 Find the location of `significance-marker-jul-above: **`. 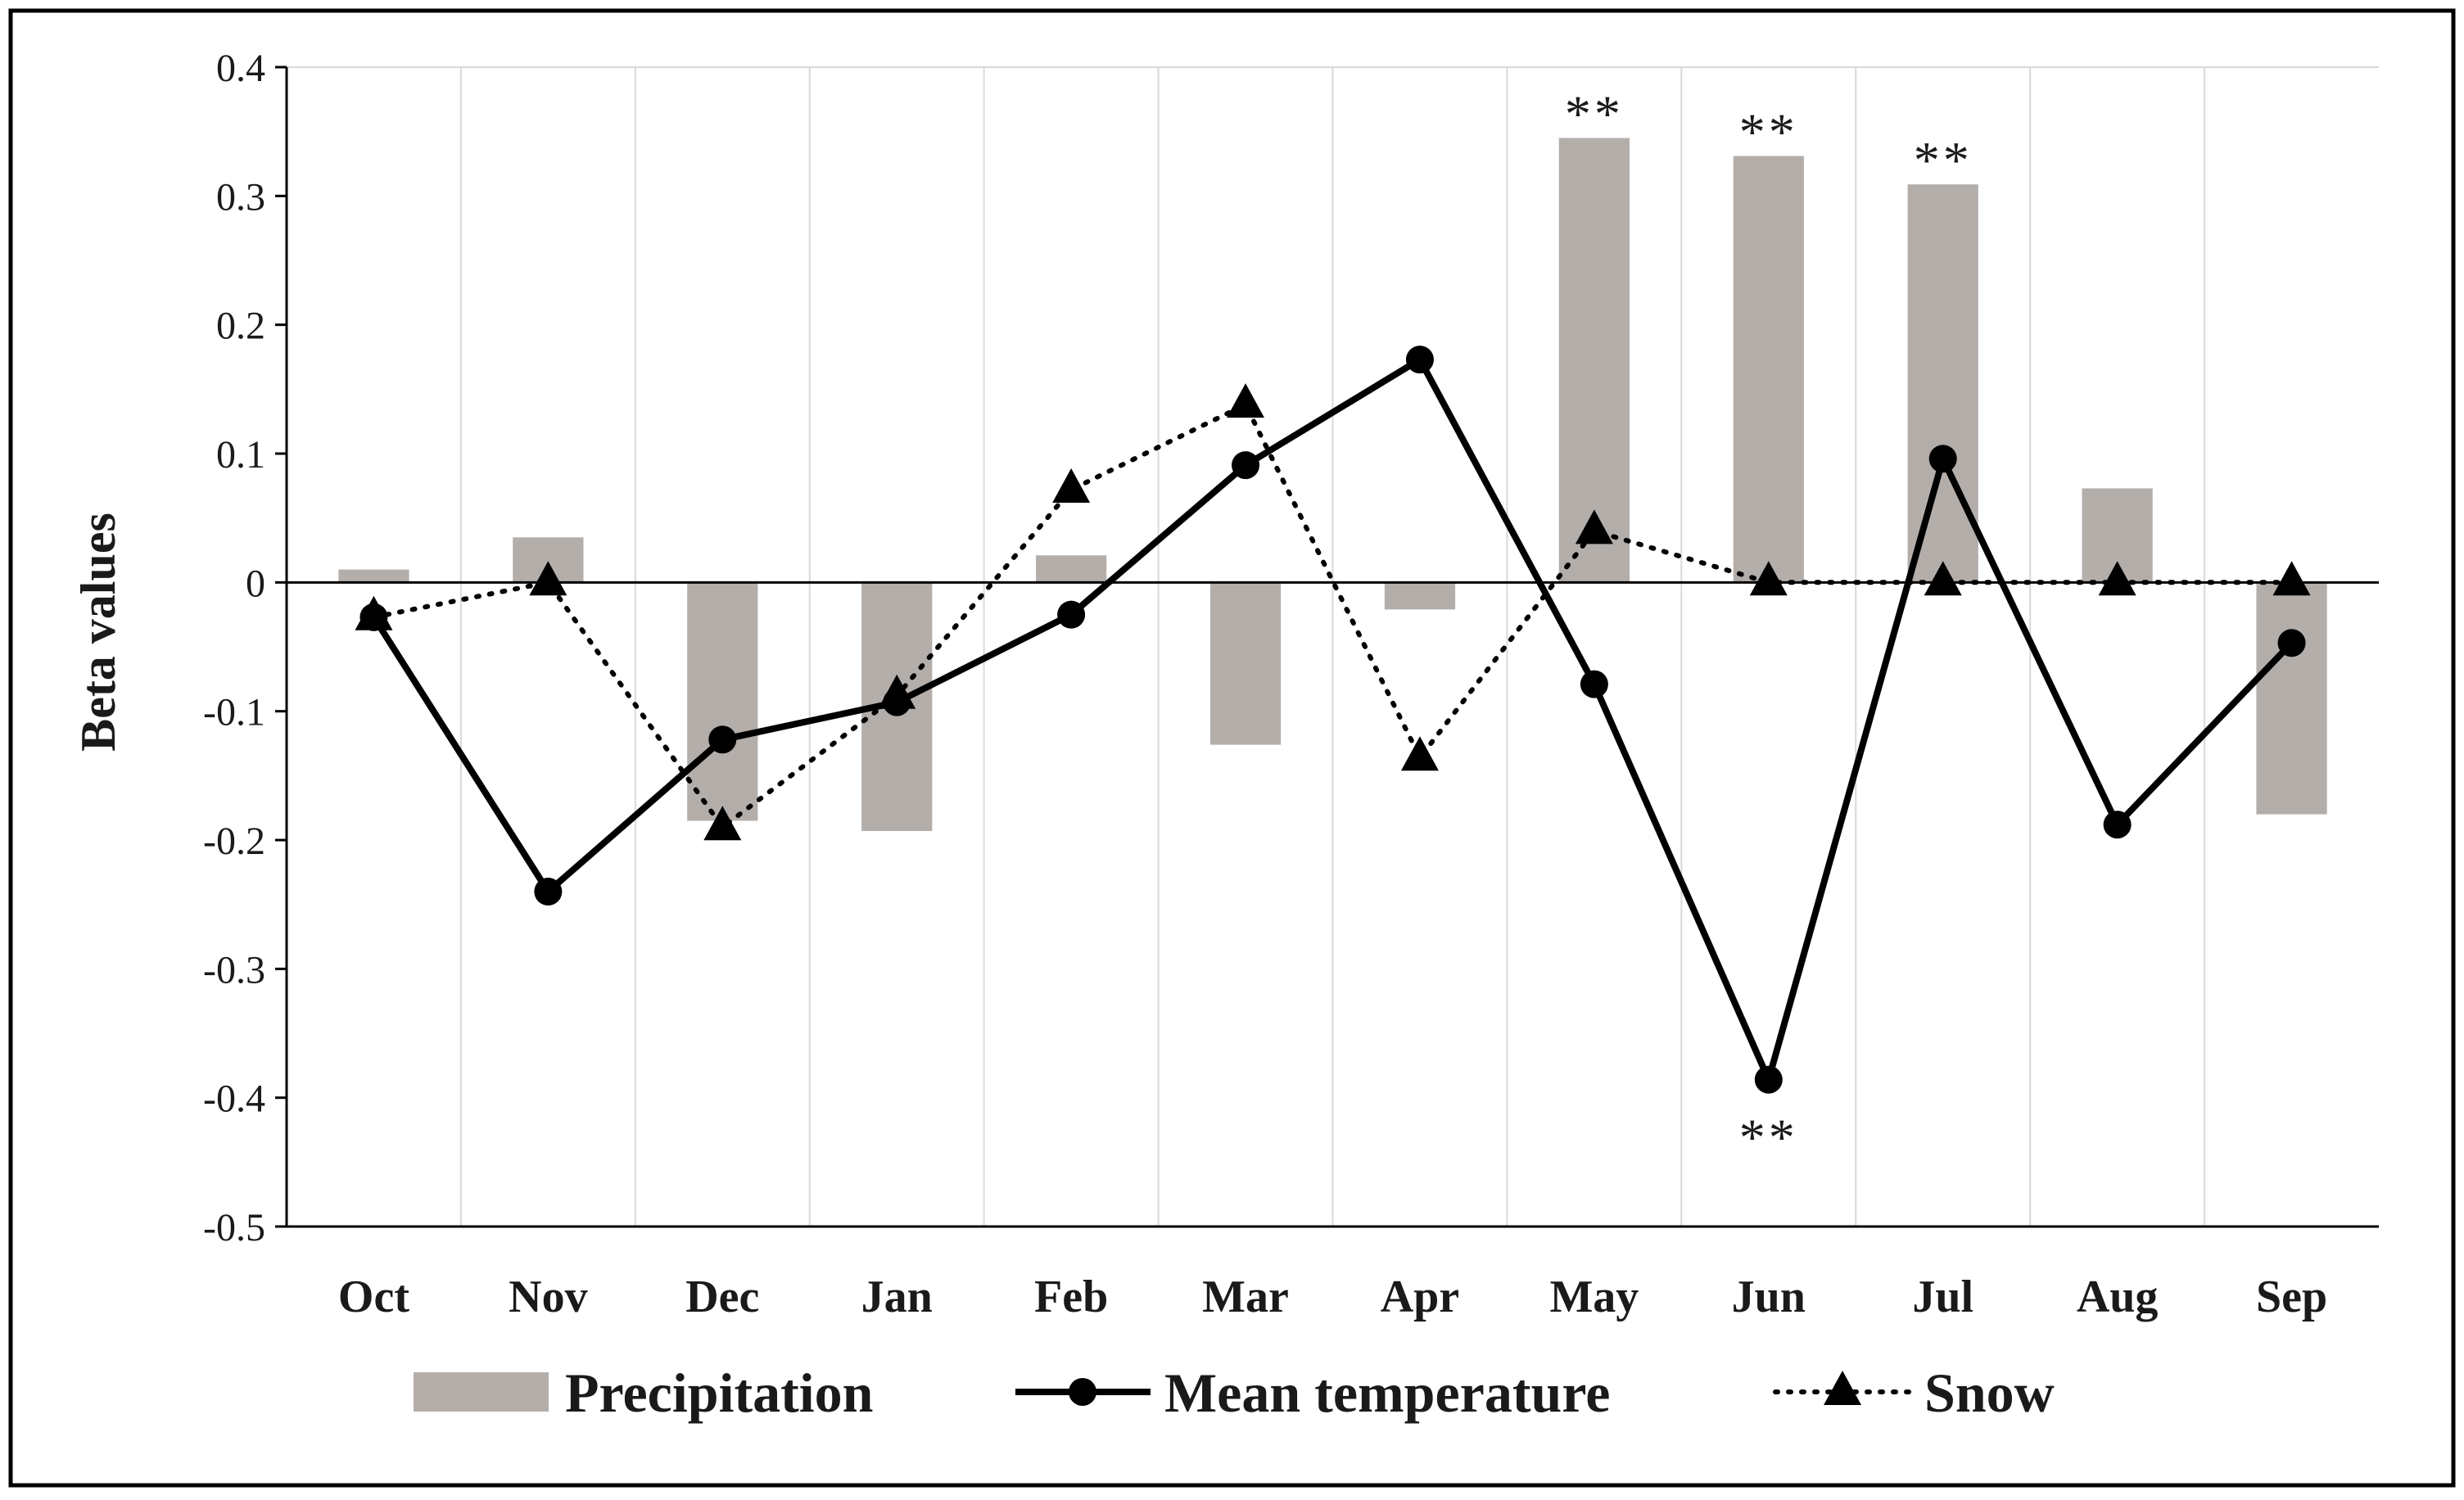

significance-marker-jul-above: ** is located at coordinates (1943, 160).